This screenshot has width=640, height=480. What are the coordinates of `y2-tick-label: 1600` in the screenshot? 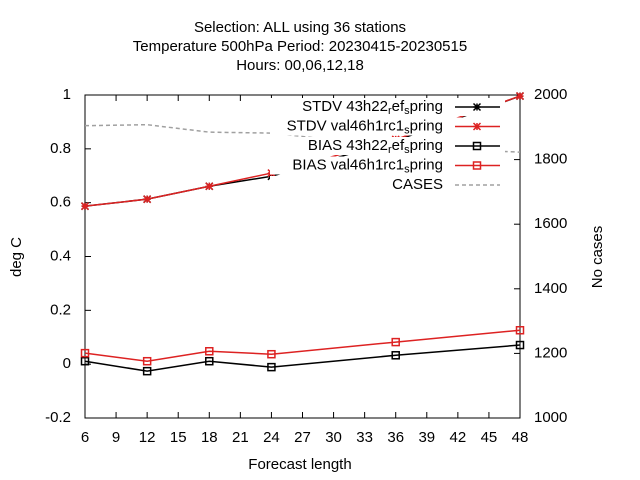 It's located at (550, 223).